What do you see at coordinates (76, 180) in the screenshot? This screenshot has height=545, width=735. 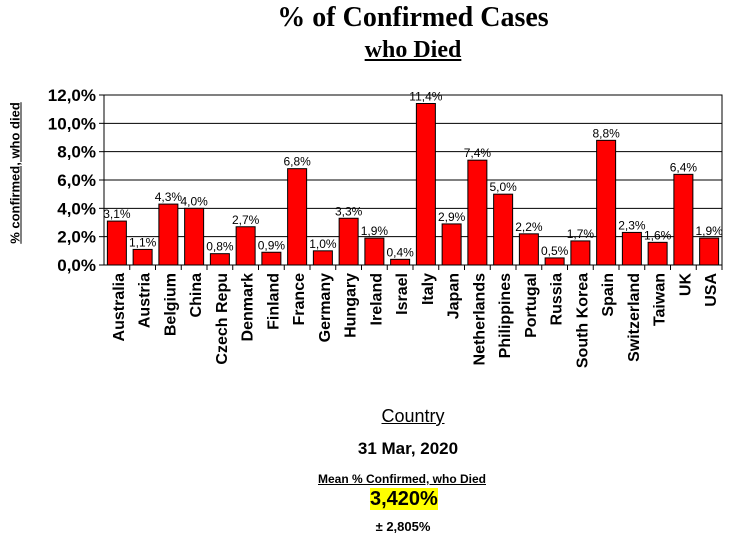 I see `y-tick-label: 6,0%` at bounding box center [76, 180].